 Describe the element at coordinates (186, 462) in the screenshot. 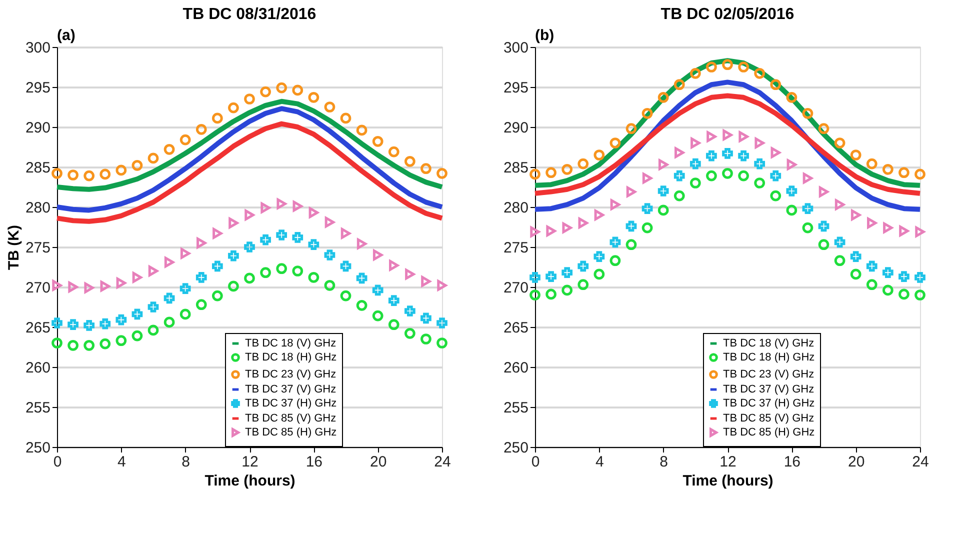

I see `x-tick-label: 8` at that location.